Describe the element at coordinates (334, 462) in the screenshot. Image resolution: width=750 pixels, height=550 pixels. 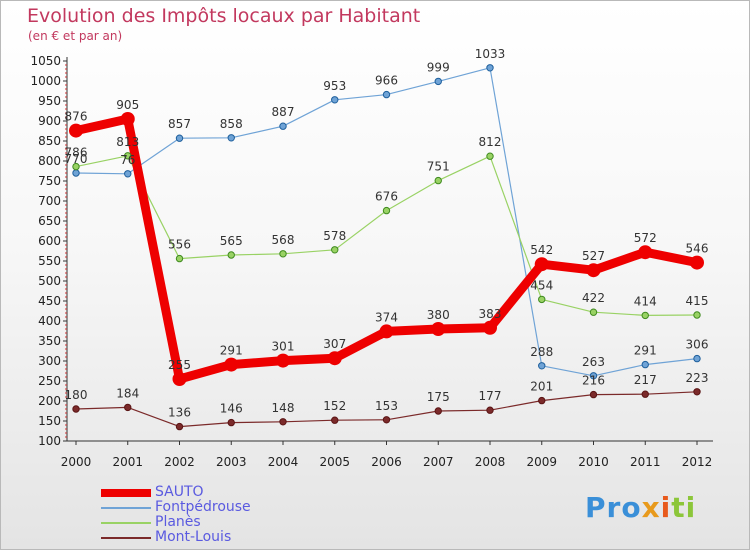
I see `x-tick-label: 2005` at that location.